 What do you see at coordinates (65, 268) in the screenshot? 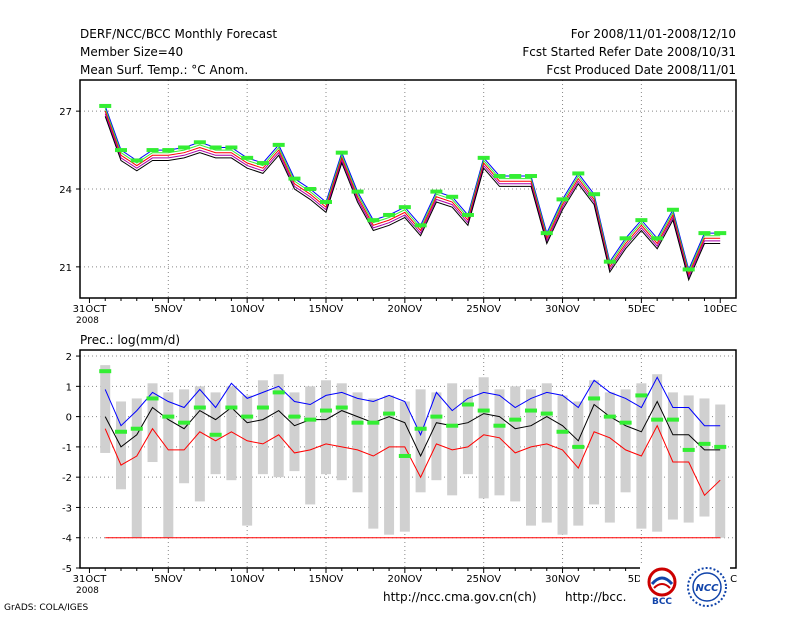
I see `y-tick-label: 21` at bounding box center [65, 268].